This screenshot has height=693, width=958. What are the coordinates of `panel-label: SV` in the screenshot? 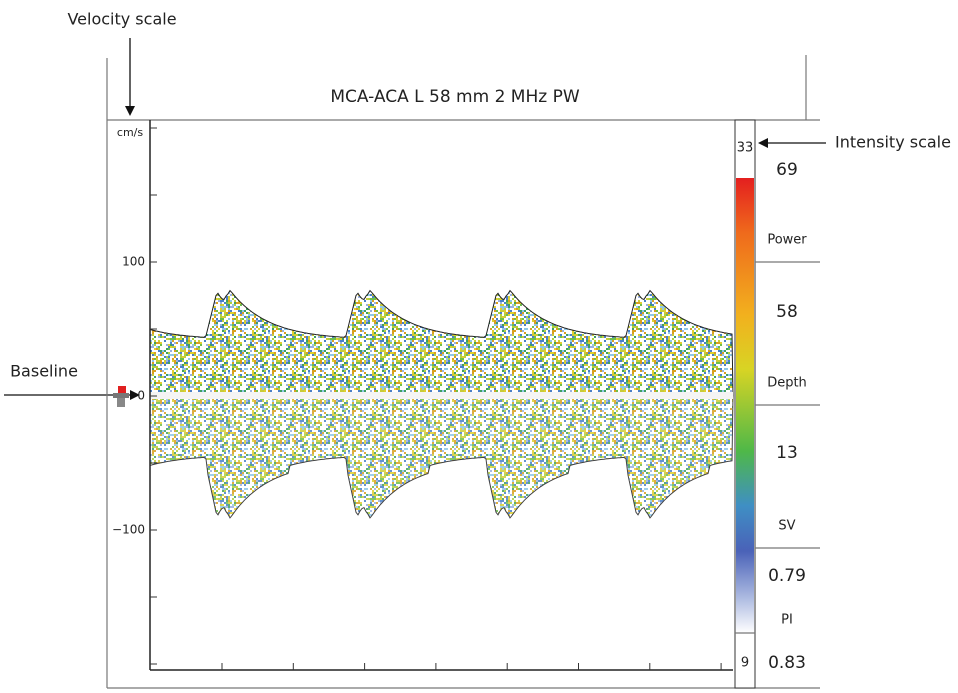 It's located at (786, 526).